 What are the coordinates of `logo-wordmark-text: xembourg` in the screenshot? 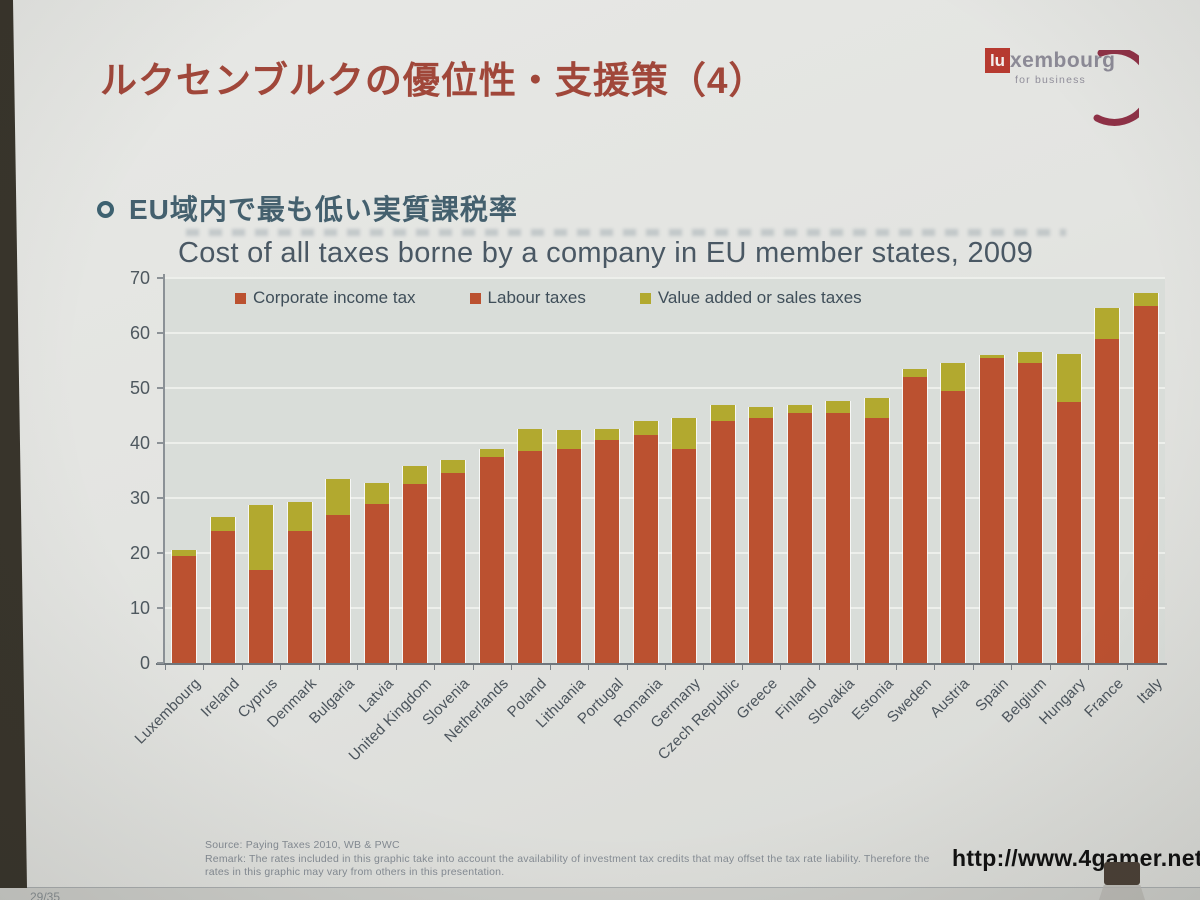 It's located at (1063, 60).